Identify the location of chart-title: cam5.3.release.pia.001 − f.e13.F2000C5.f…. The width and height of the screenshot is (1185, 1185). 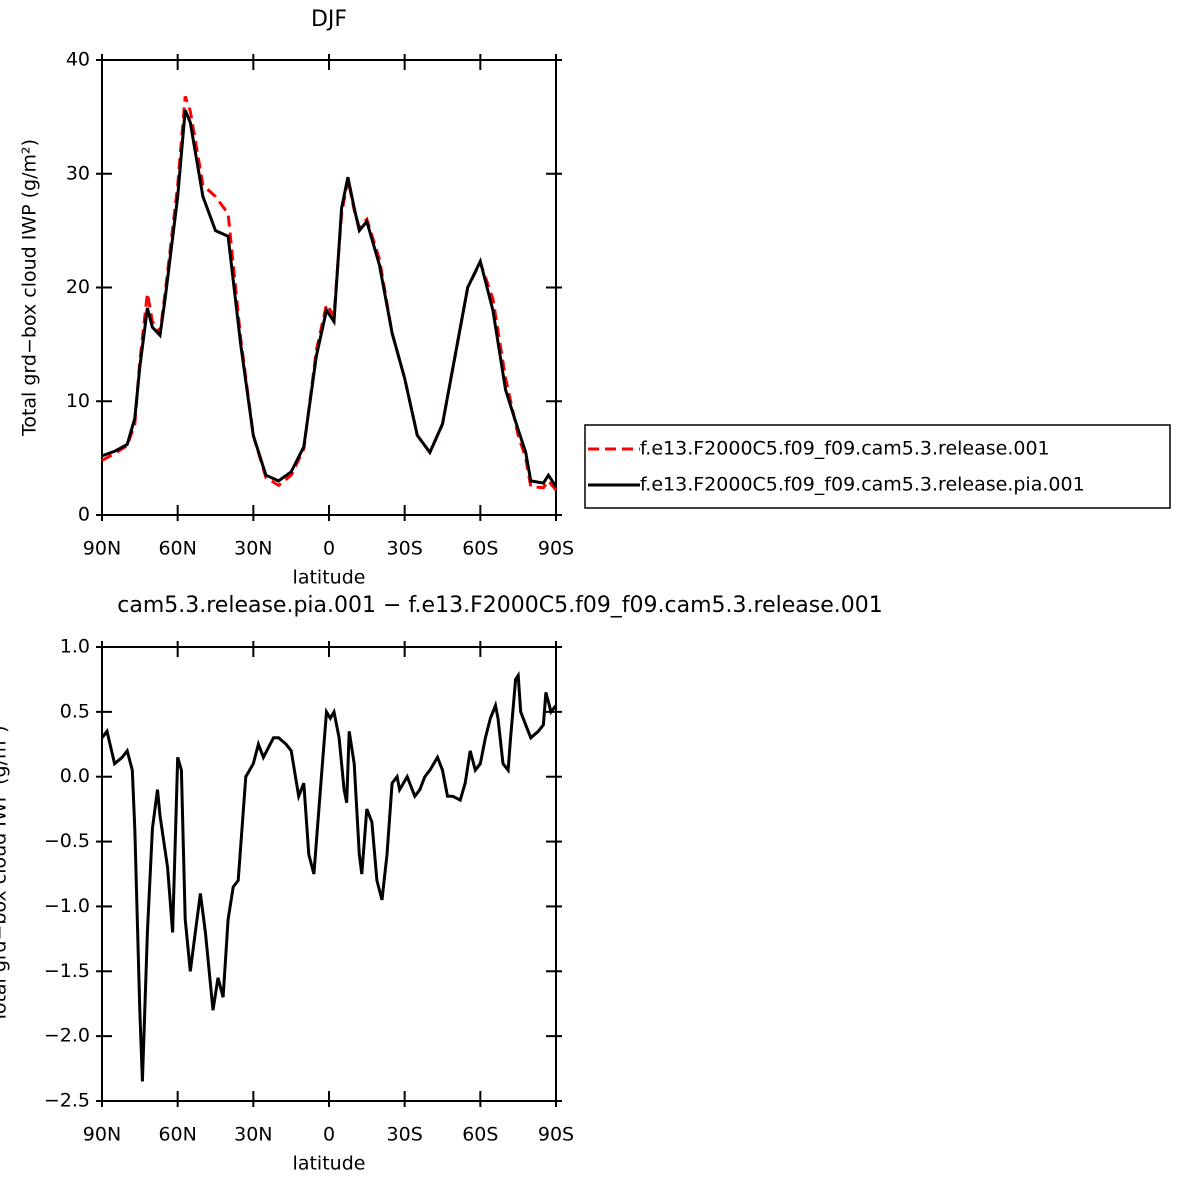
(500, 605).